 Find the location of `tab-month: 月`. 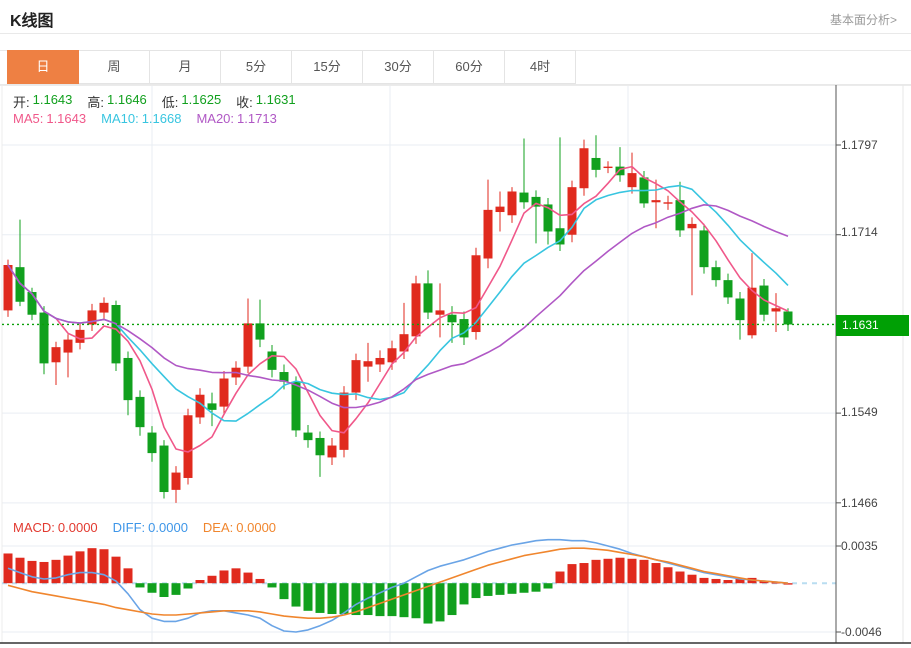

tab-month: 月 is located at coordinates (185, 67).